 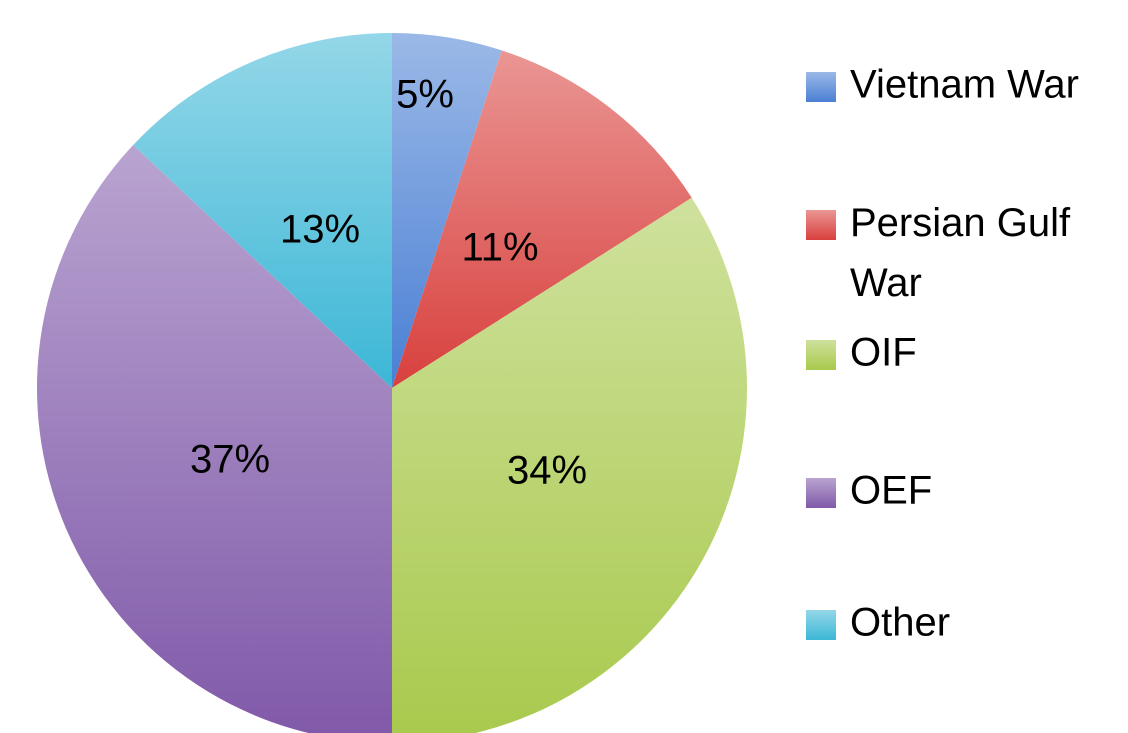 What do you see at coordinates (964, 85) in the screenshot?
I see `legend-label: Vietnam War` at bounding box center [964, 85].